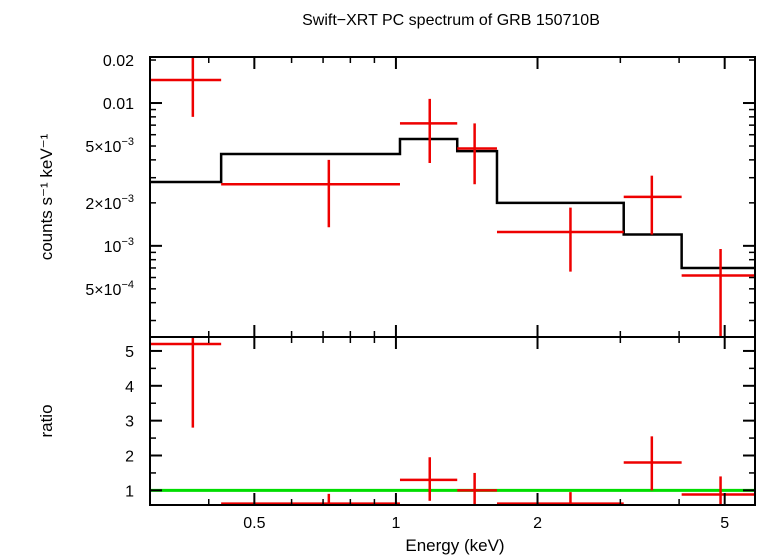  I want to click on y-tick-label: 0.02, so click(118, 61).